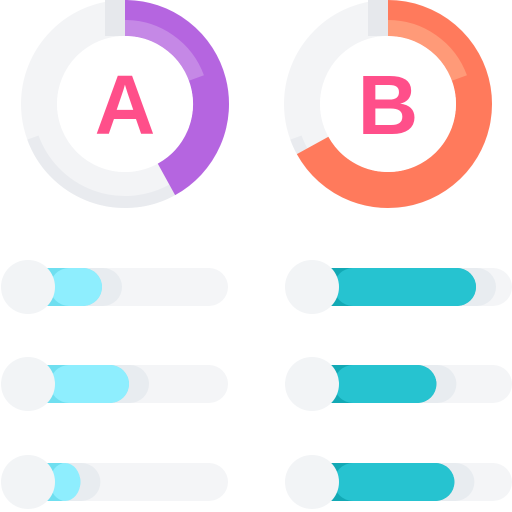  I want to click on donut-value-arc, so click(176, 98).